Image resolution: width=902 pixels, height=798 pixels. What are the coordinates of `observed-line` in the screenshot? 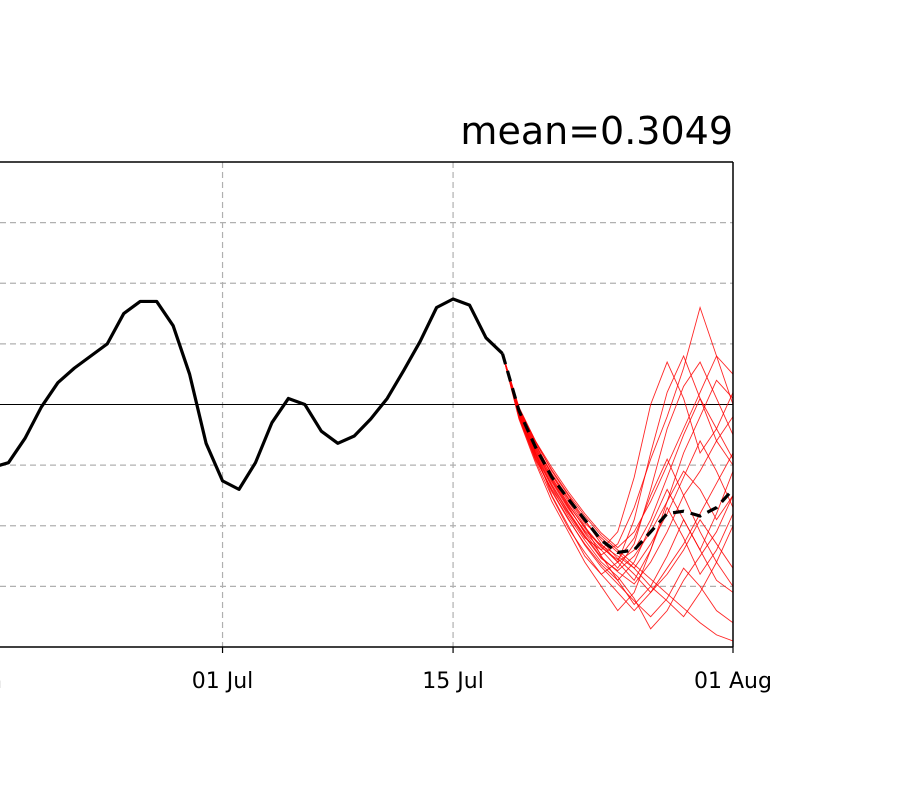 It's located at (252, 394).